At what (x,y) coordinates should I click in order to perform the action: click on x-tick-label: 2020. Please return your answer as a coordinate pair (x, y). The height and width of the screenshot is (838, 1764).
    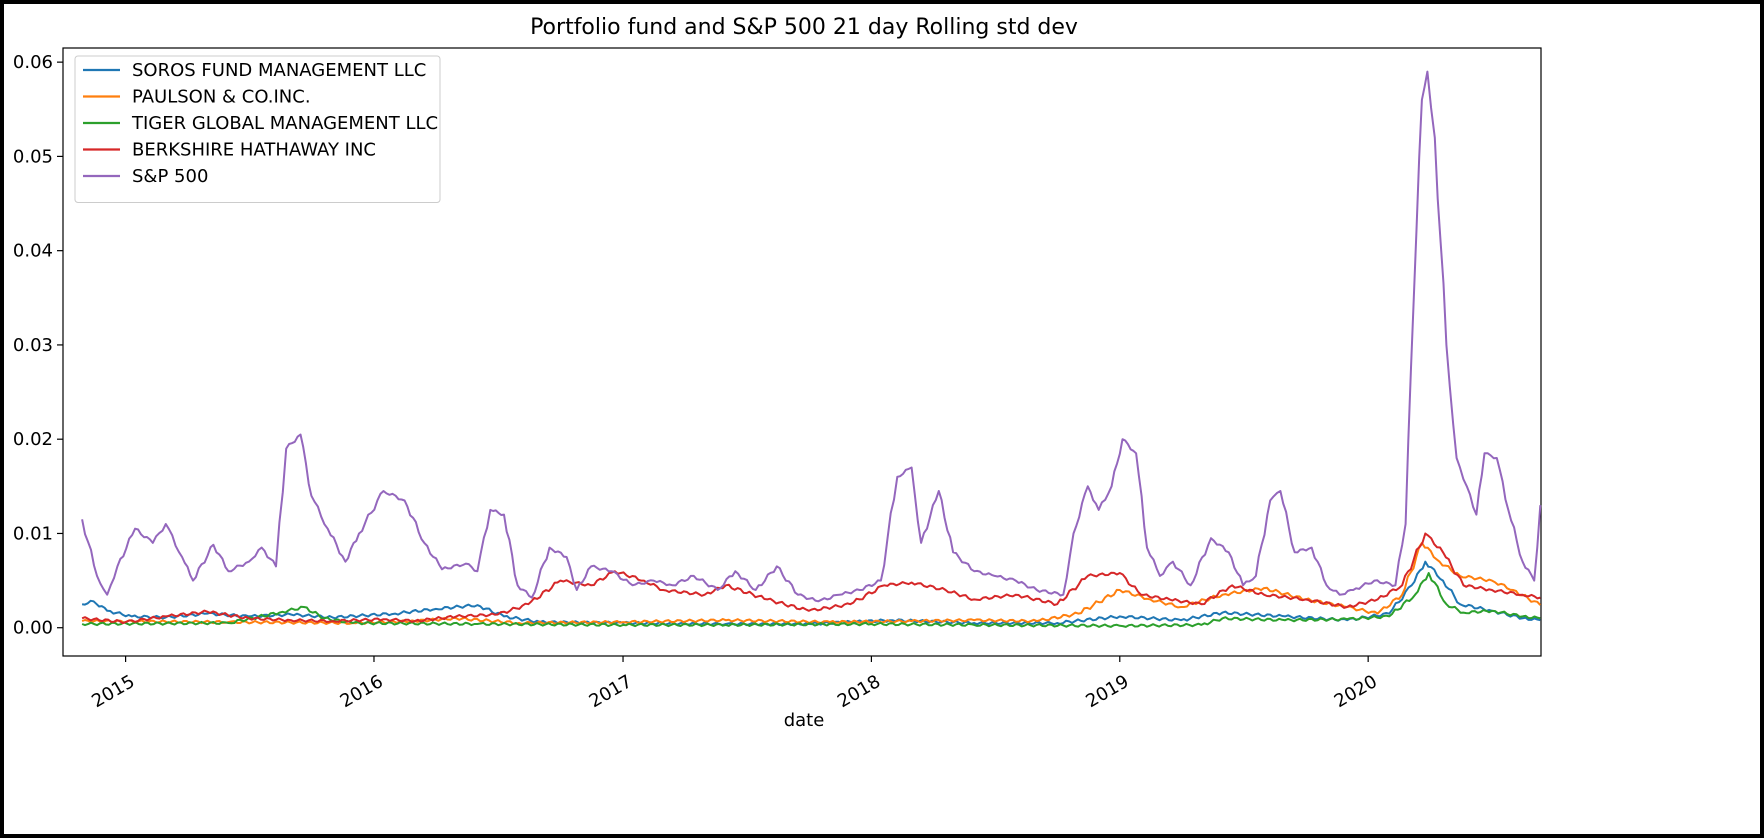
    Looking at the image, I should click on (1356, 691).